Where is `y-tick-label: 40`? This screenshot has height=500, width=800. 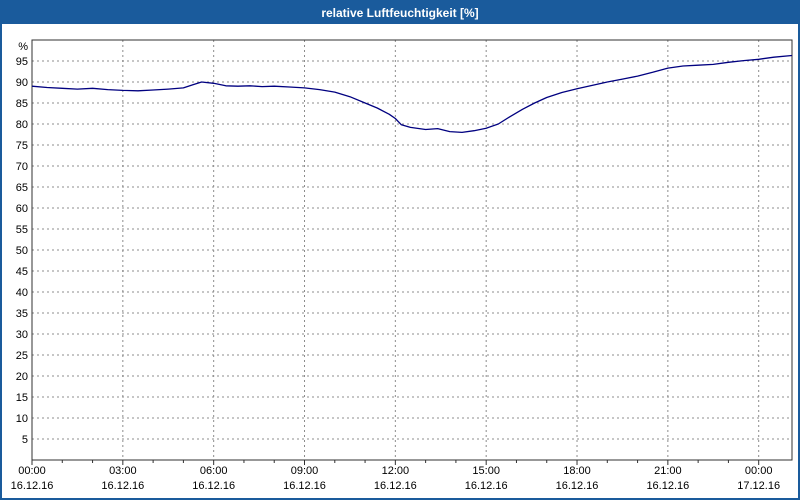 y-tick-label: 40 is located at coordinates (22, 293).